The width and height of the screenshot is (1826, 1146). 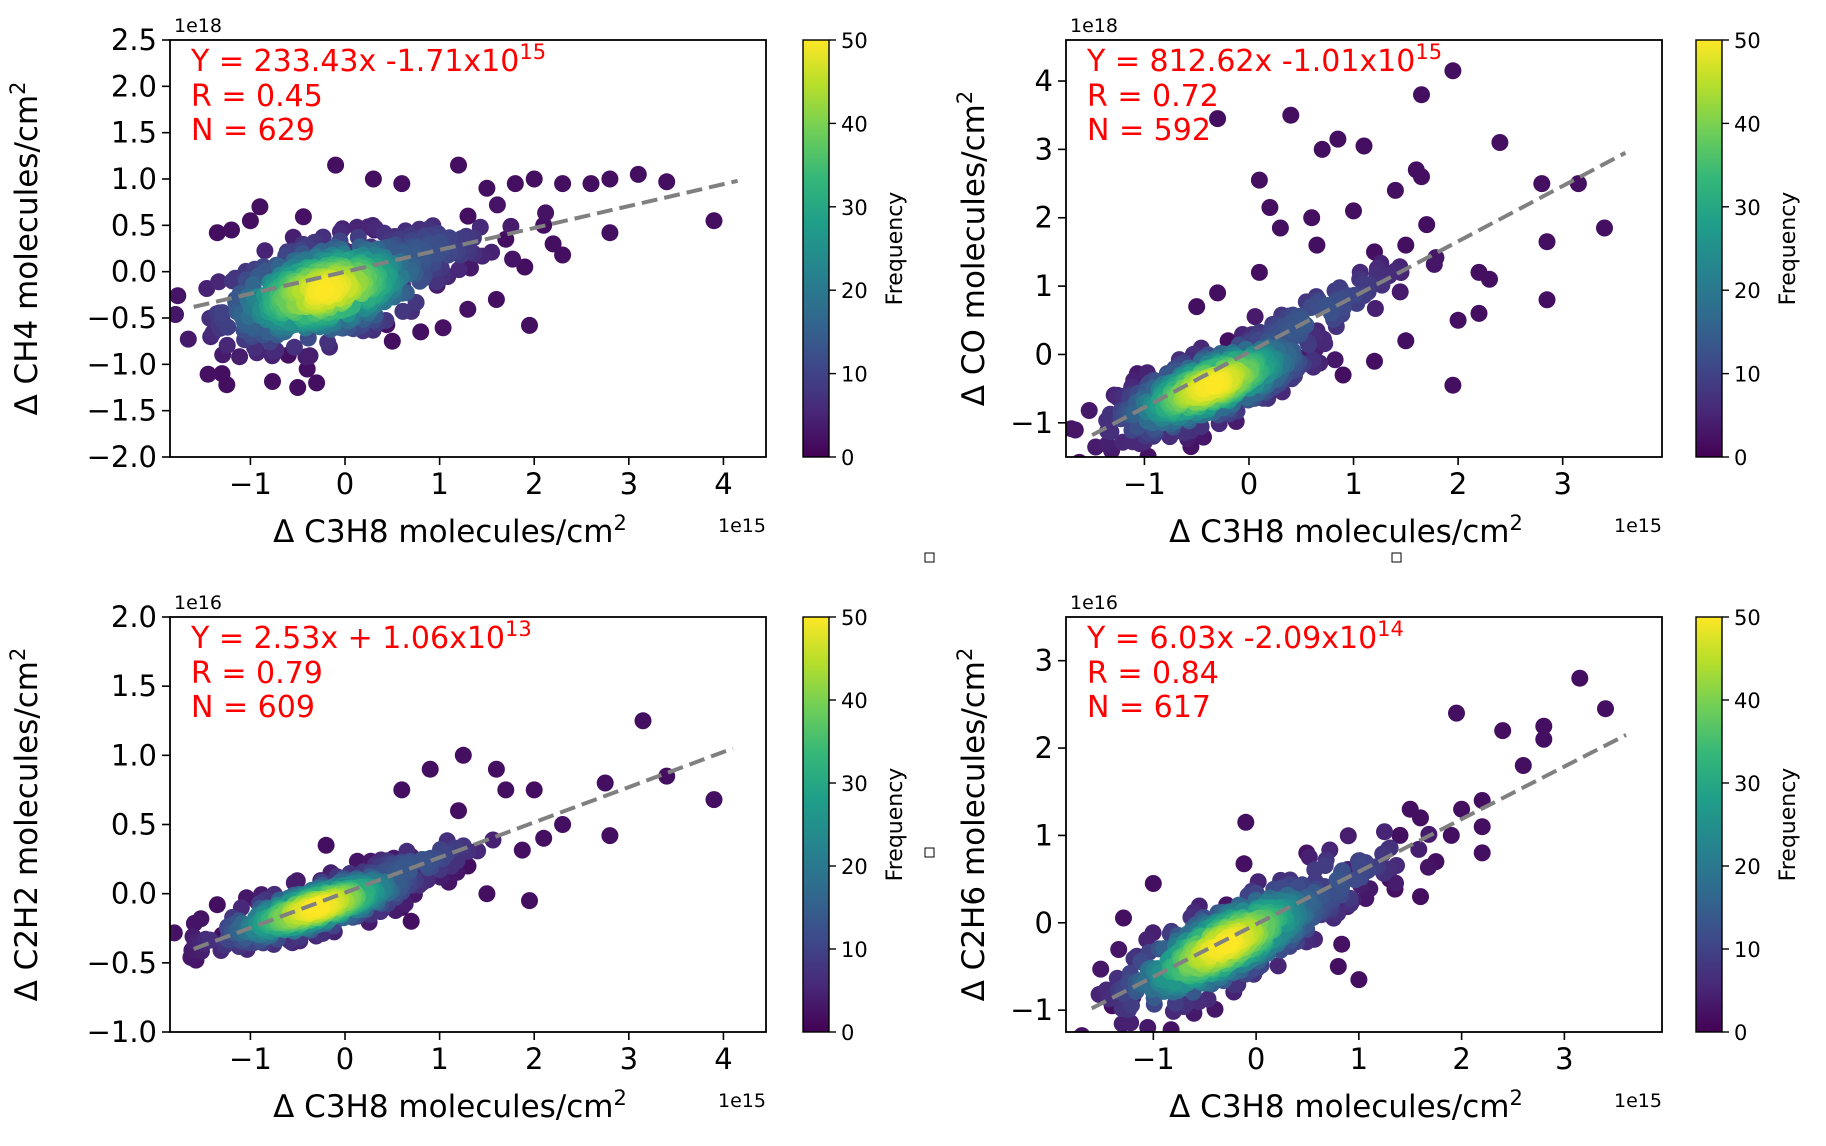 I want to click on y-offset-label: 1e16, so click(x=198, y=603).